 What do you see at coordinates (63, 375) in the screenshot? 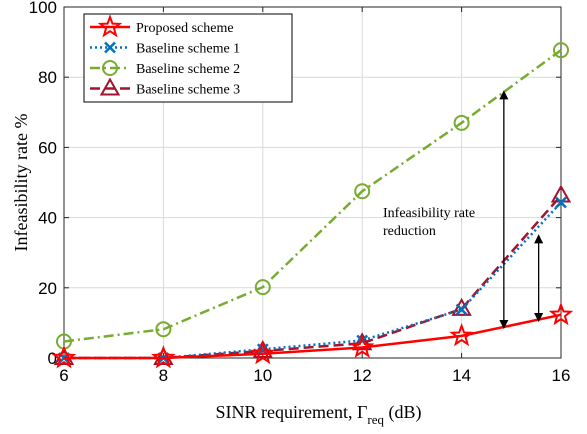
I see `x-tick-label: 6` at bounding box center [63, 375].